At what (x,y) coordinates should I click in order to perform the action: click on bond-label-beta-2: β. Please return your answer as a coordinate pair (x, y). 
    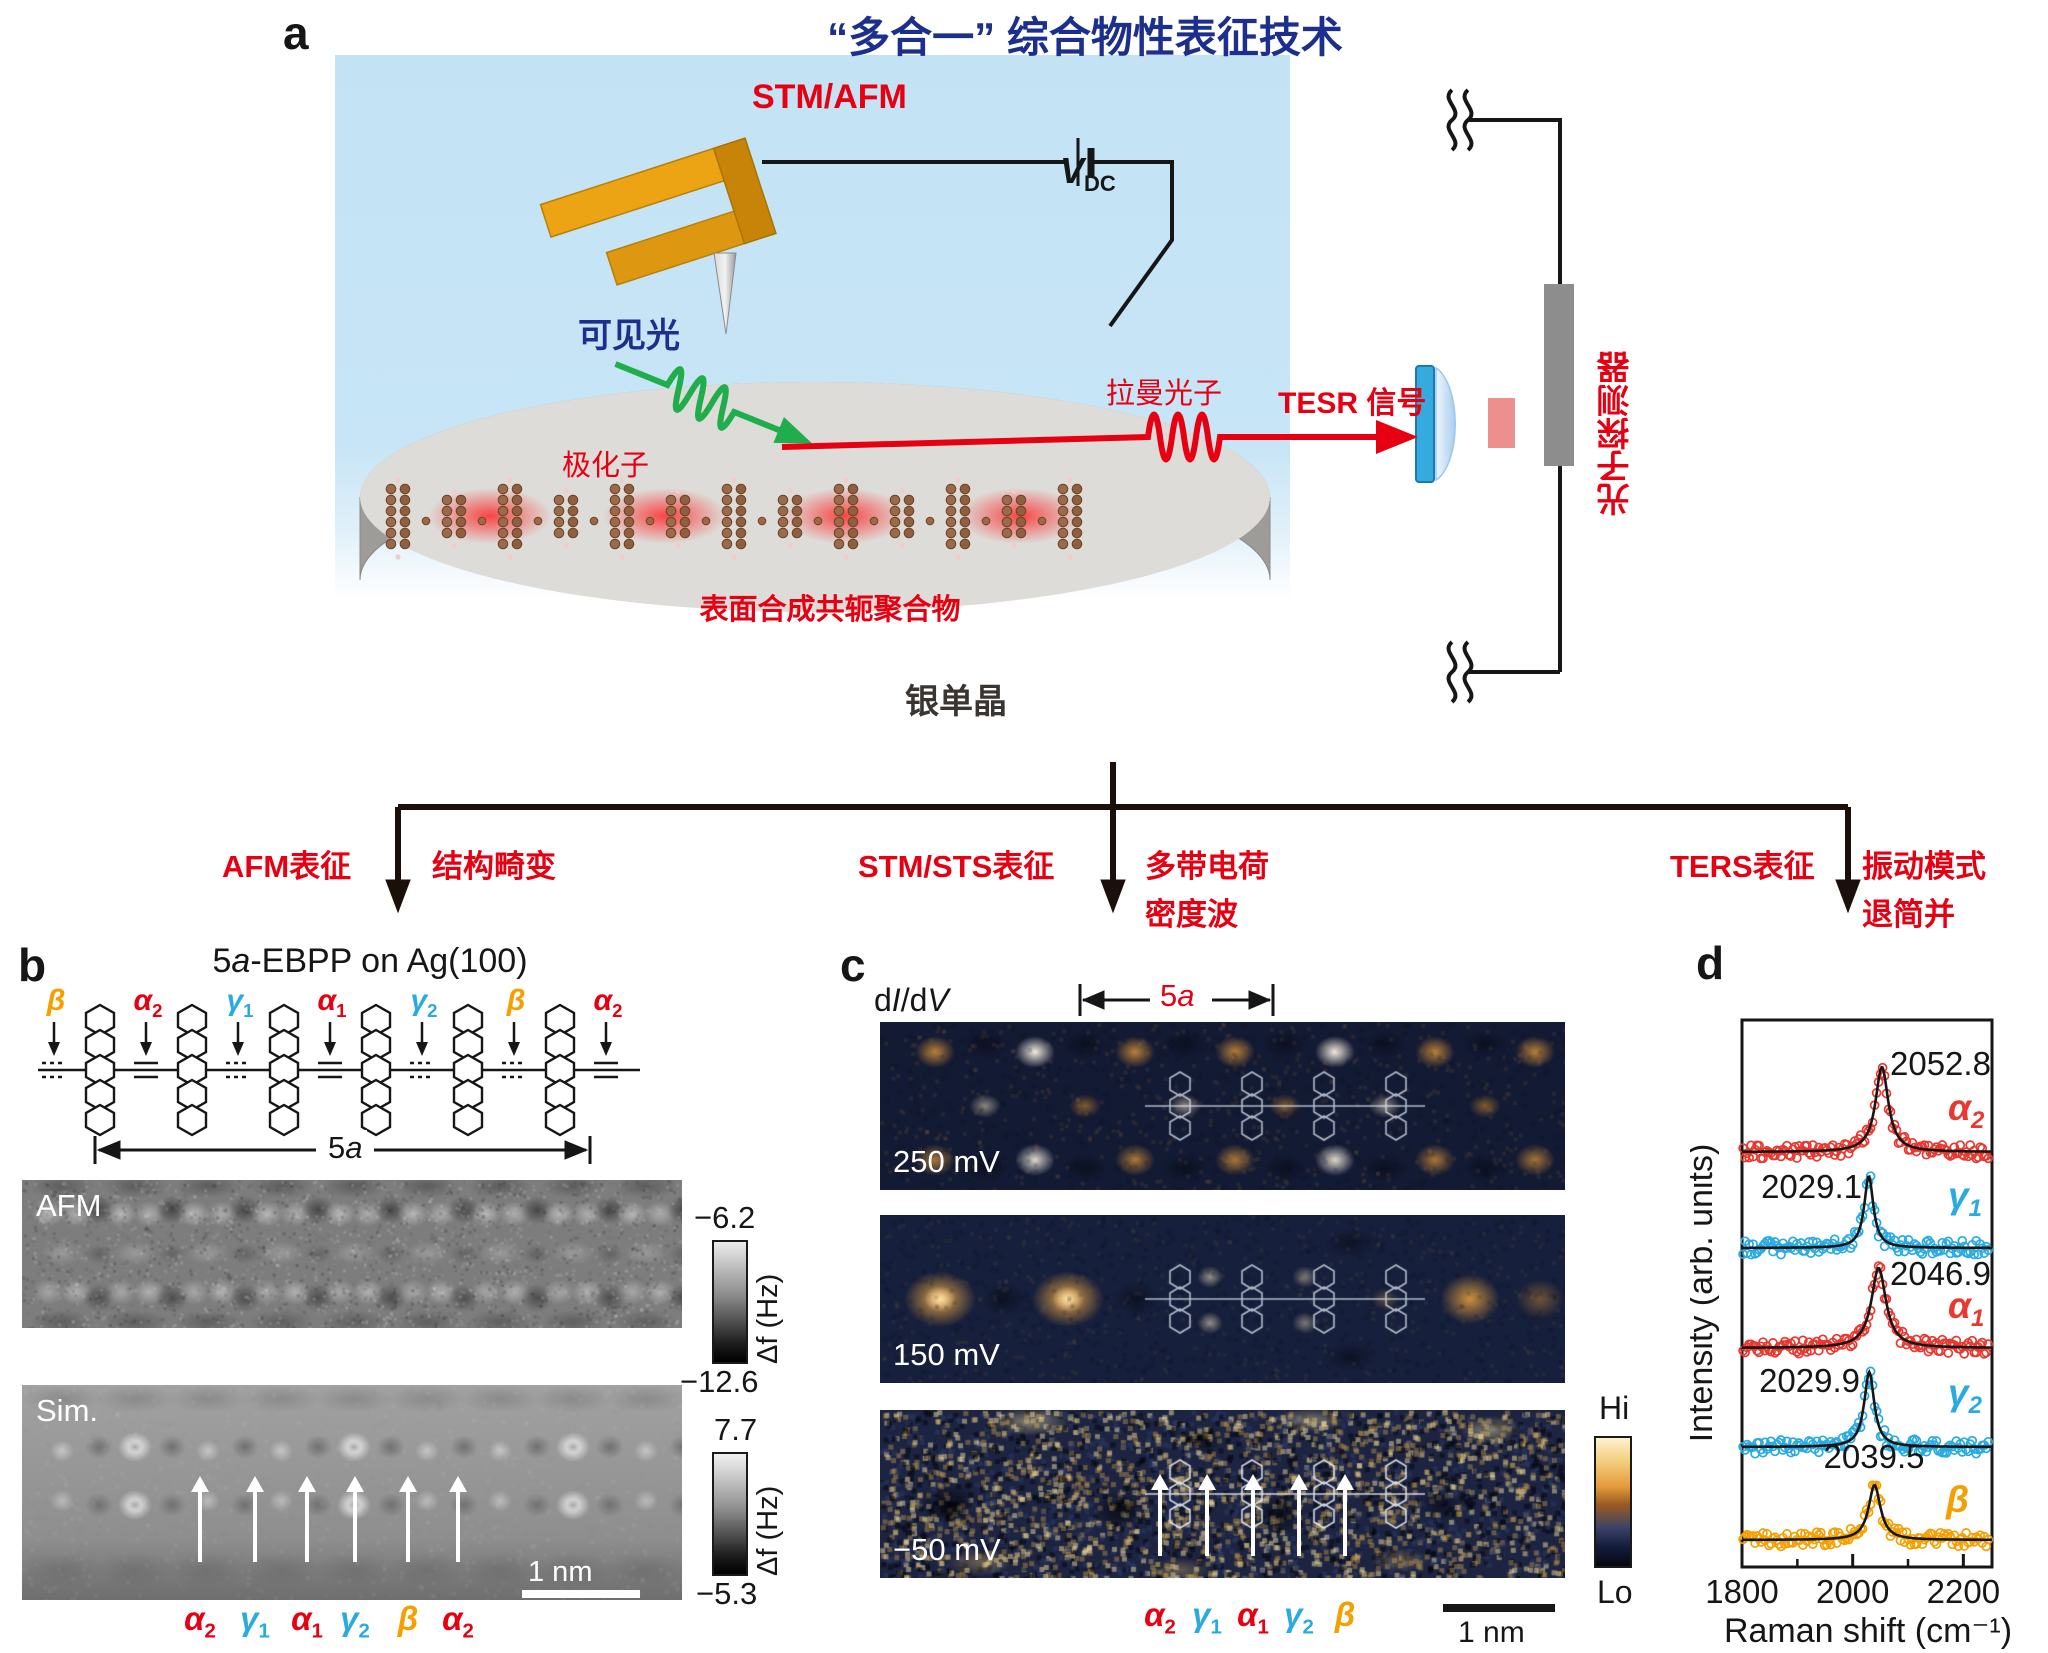
    Looking at the image, I should click on (516, 1000).